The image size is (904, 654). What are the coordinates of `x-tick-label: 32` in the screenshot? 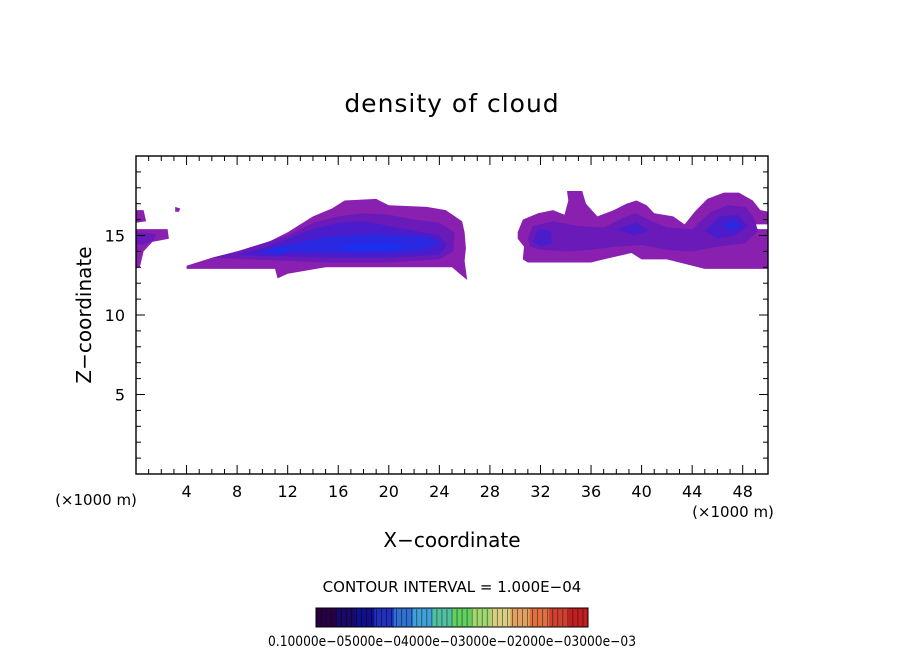 It's located at (540, 491).